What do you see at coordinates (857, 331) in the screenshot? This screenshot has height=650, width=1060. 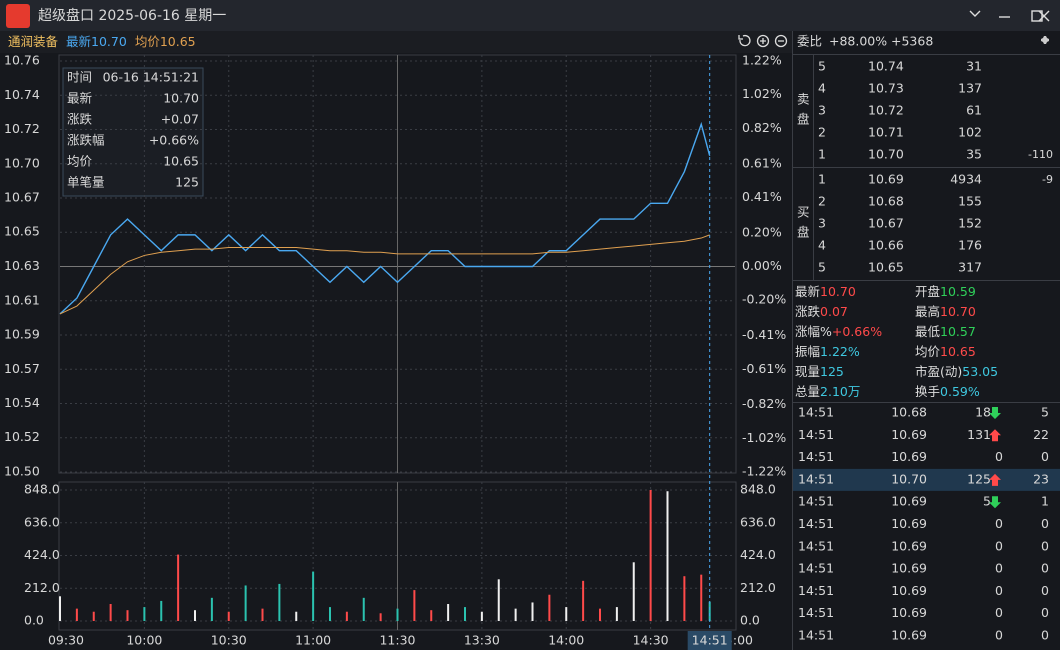 I see `stat-value: +0.66%` at bounding box center [857, 331].